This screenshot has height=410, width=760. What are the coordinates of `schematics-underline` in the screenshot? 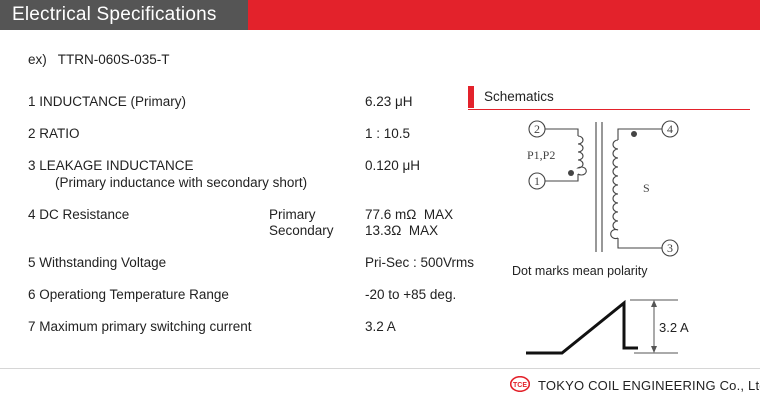 It's located at (609, 109).